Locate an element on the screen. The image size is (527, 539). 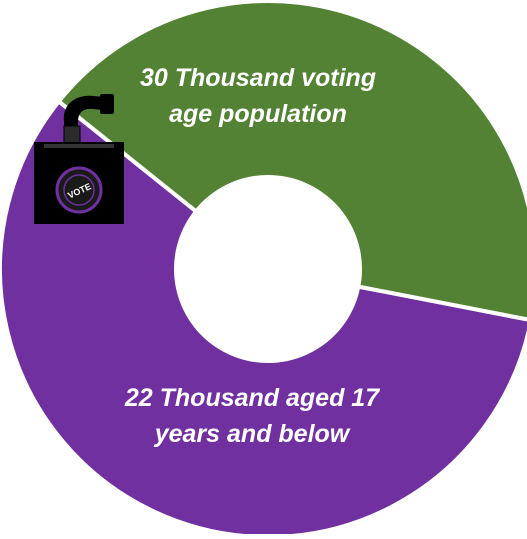
donut-hole is located at coordinates (268, 269).